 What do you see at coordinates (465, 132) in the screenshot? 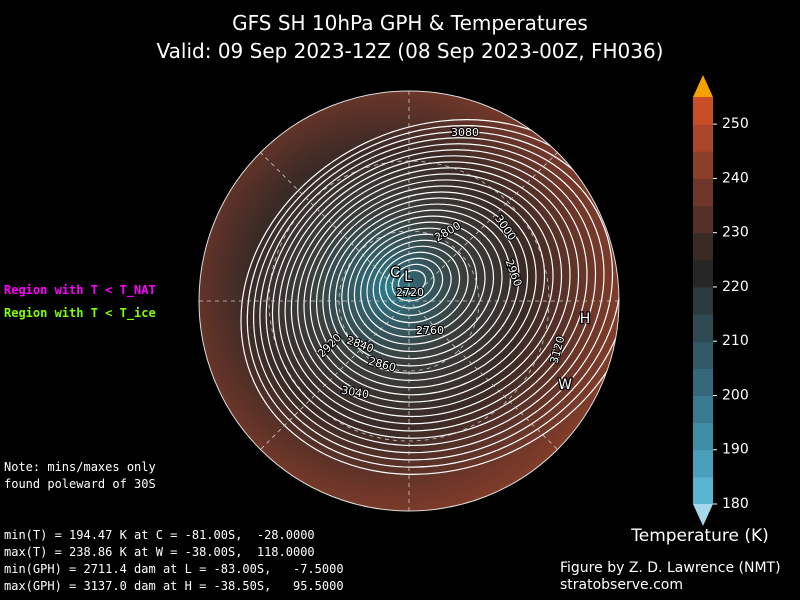
I see `contour-label: 3080` at bounding box center [465, 132].